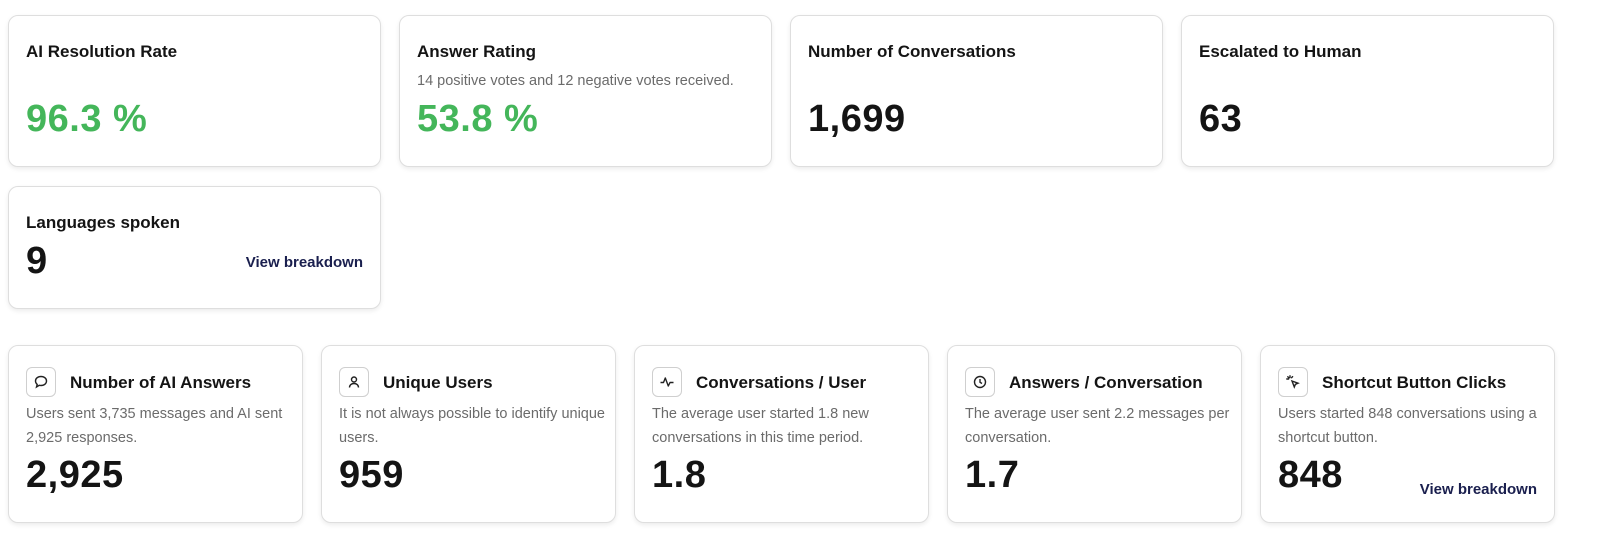 Image resolution: width=1600 pixels, height=550 pixels. What do you see at coordinates (857, 119) in the screenshot?
I see `card-value: 1,699` at bounding box center [857, 119].